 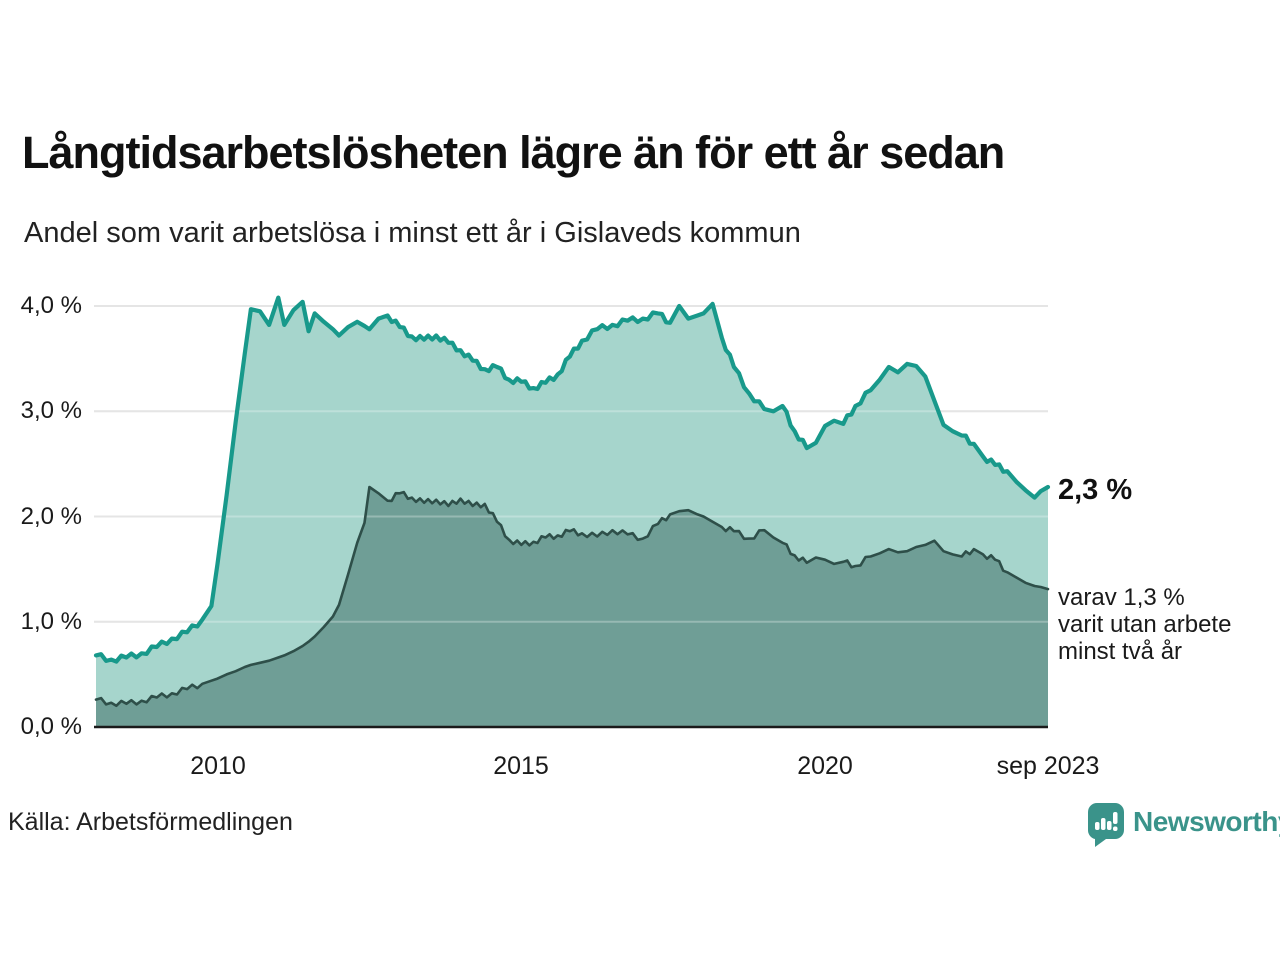 What do you see at coordinates (1206, 821) in the screenshot?
I see `brand-name: Newsworthy` at bounding box center [1206, 821].